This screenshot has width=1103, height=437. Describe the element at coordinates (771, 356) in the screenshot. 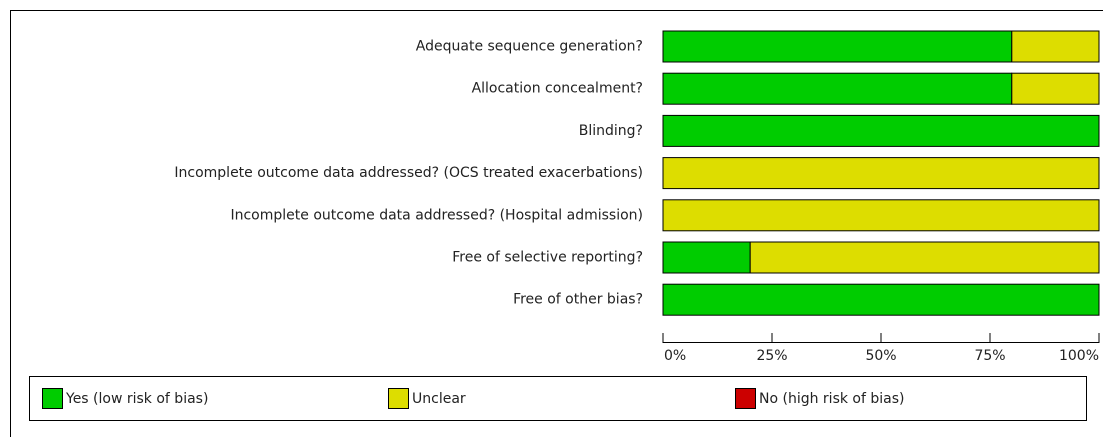

I see `x-tick-label: 25%` at that location.